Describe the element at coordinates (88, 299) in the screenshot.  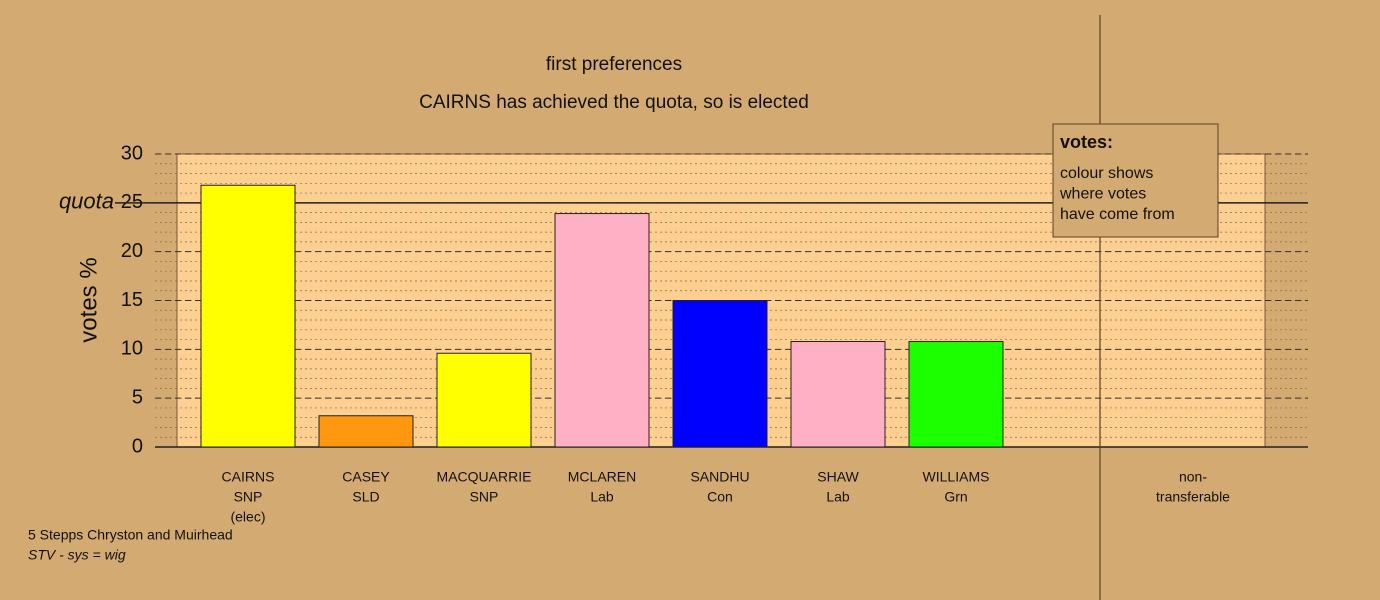
I see `y-axis-label: votes %` at that location.